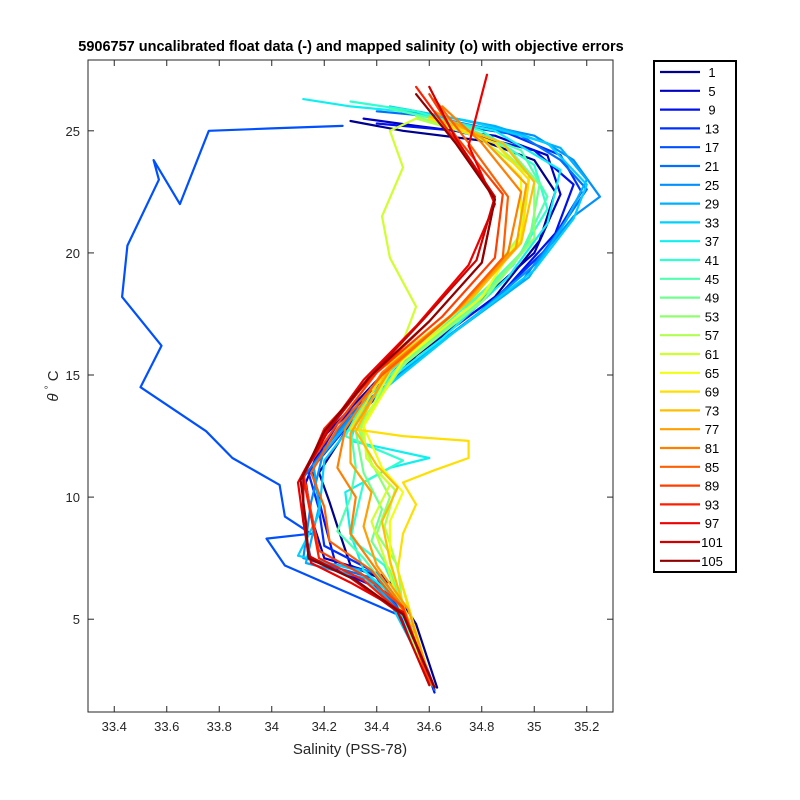 The width and height of the screenshot is (800, 800). Describe the element at coordinates (712, 410) in the screenshot. I see `legend-label: 73` at that location.